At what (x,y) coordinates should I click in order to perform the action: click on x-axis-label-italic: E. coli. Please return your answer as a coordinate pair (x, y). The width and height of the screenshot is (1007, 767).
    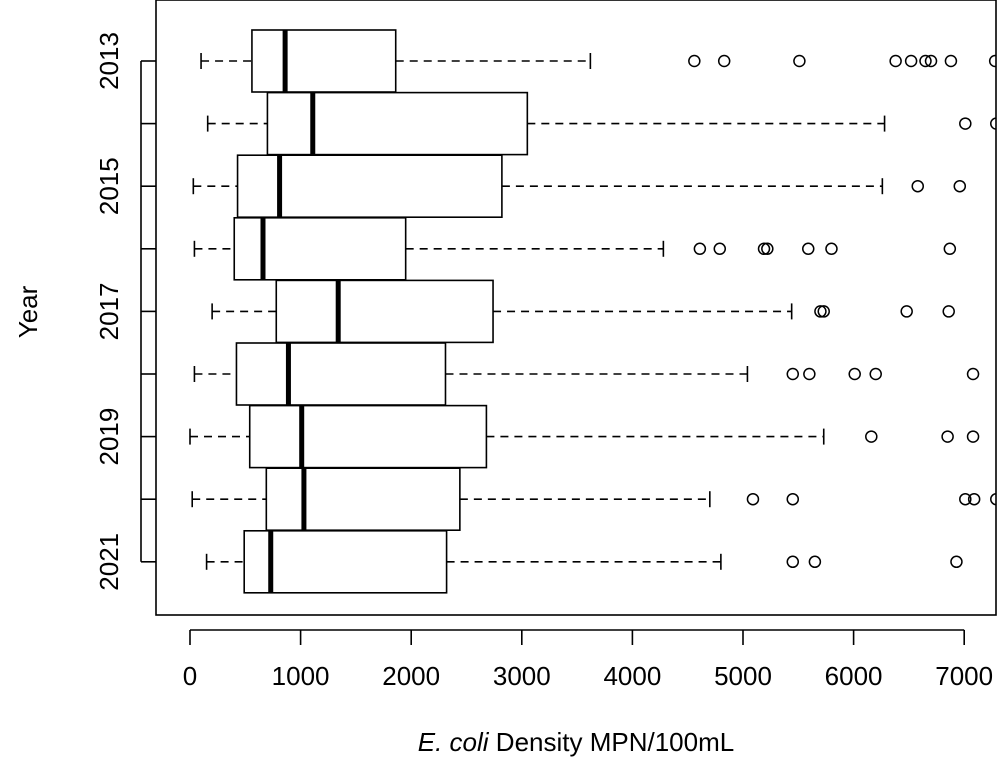
    Looking at the image, I should click on (454, 742).